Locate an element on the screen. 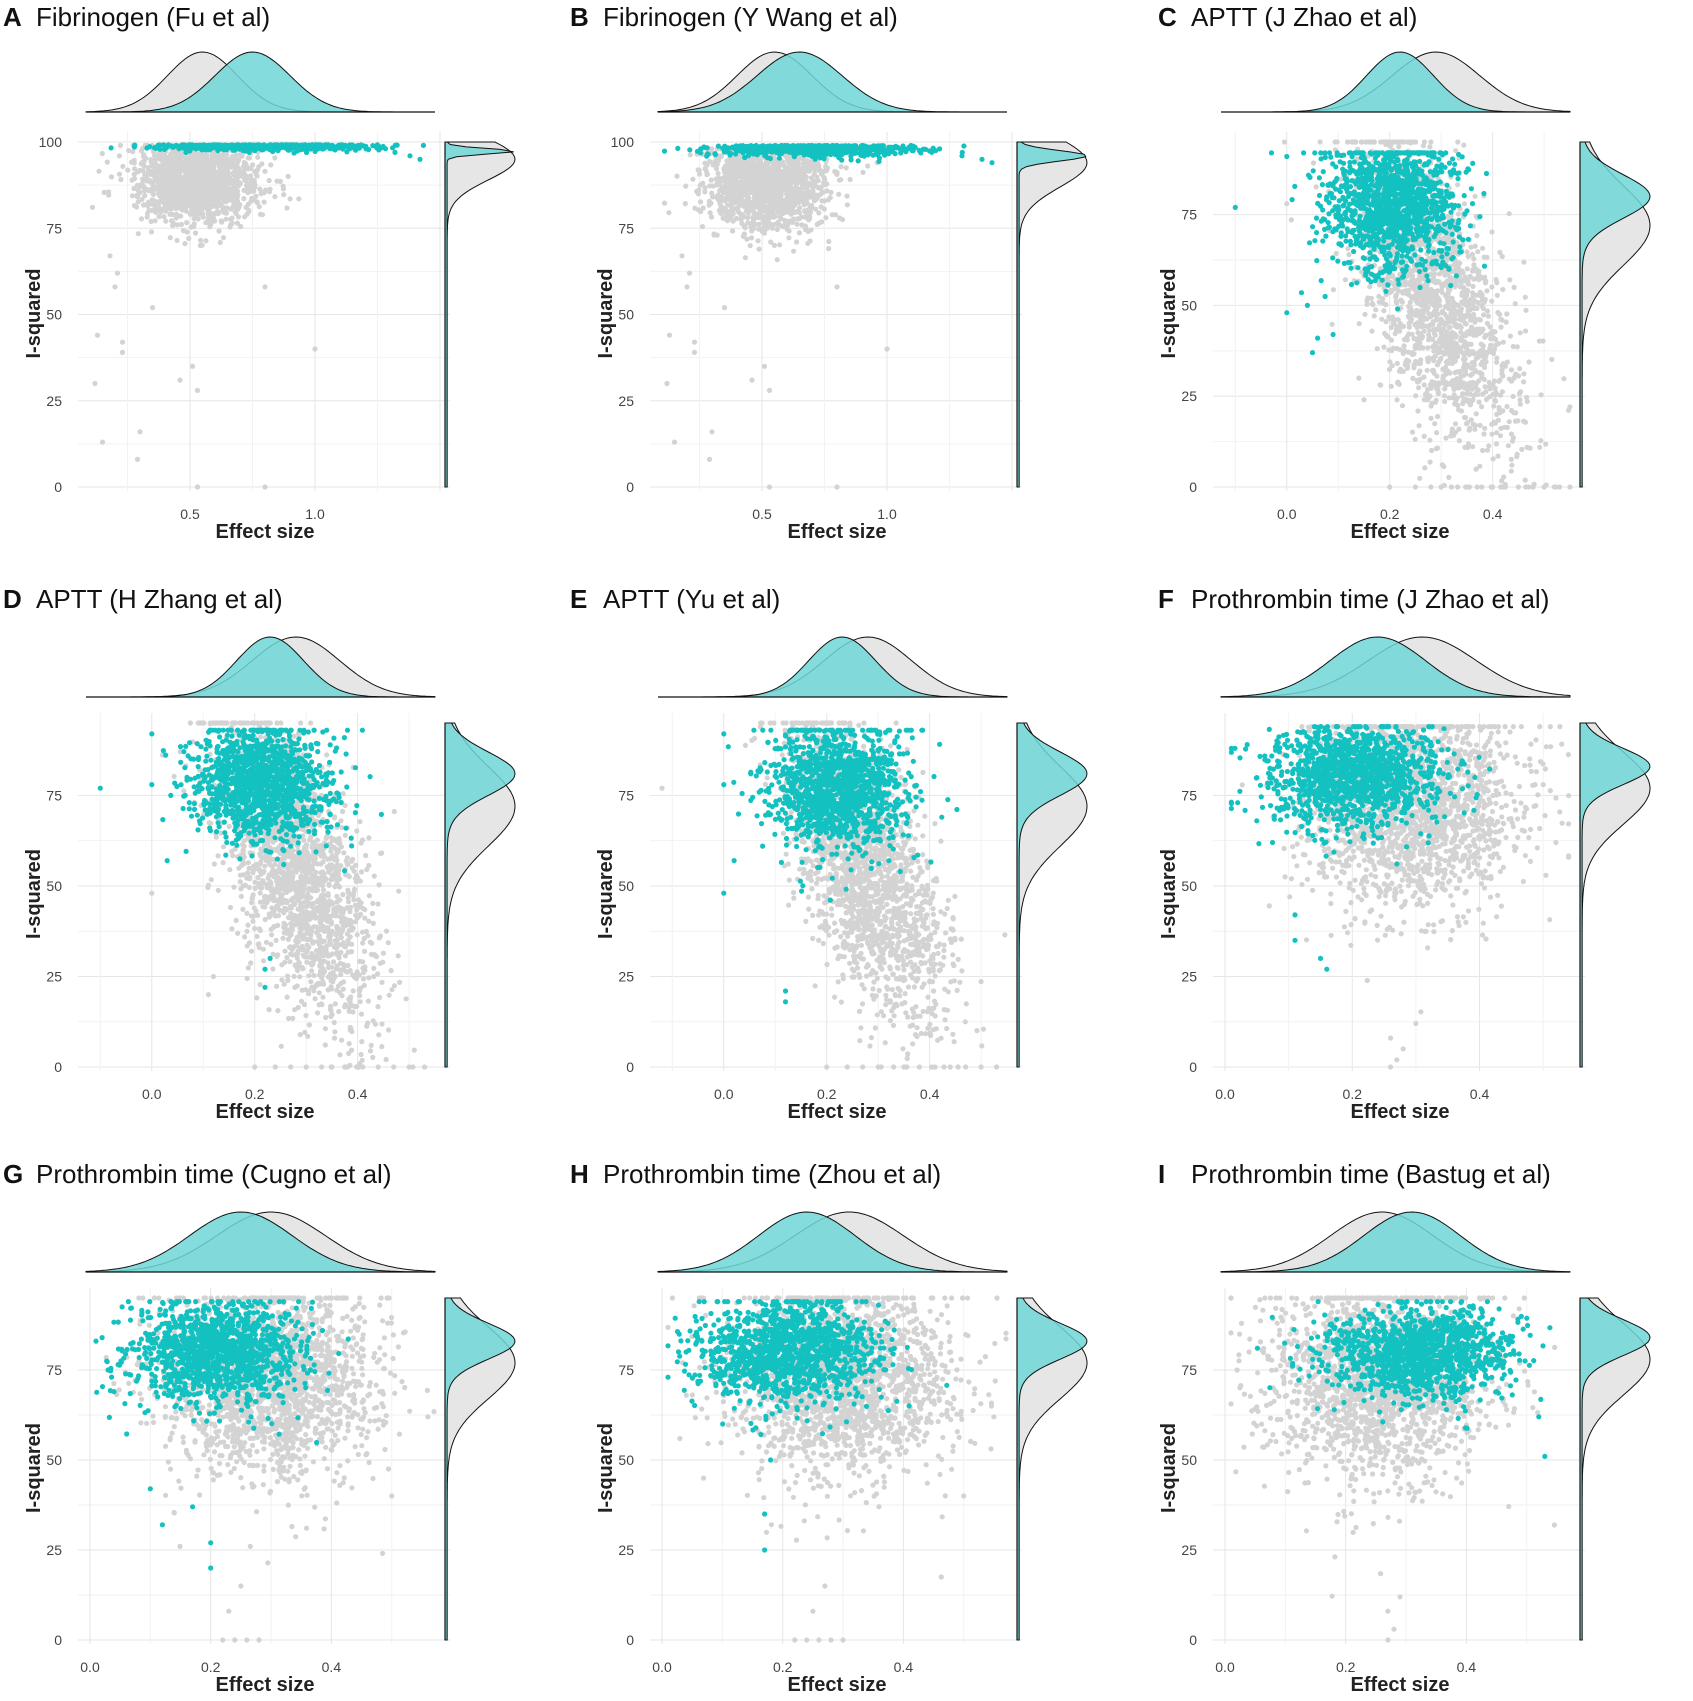  y-tick-label: 75 is located at coordinates (54, 228).